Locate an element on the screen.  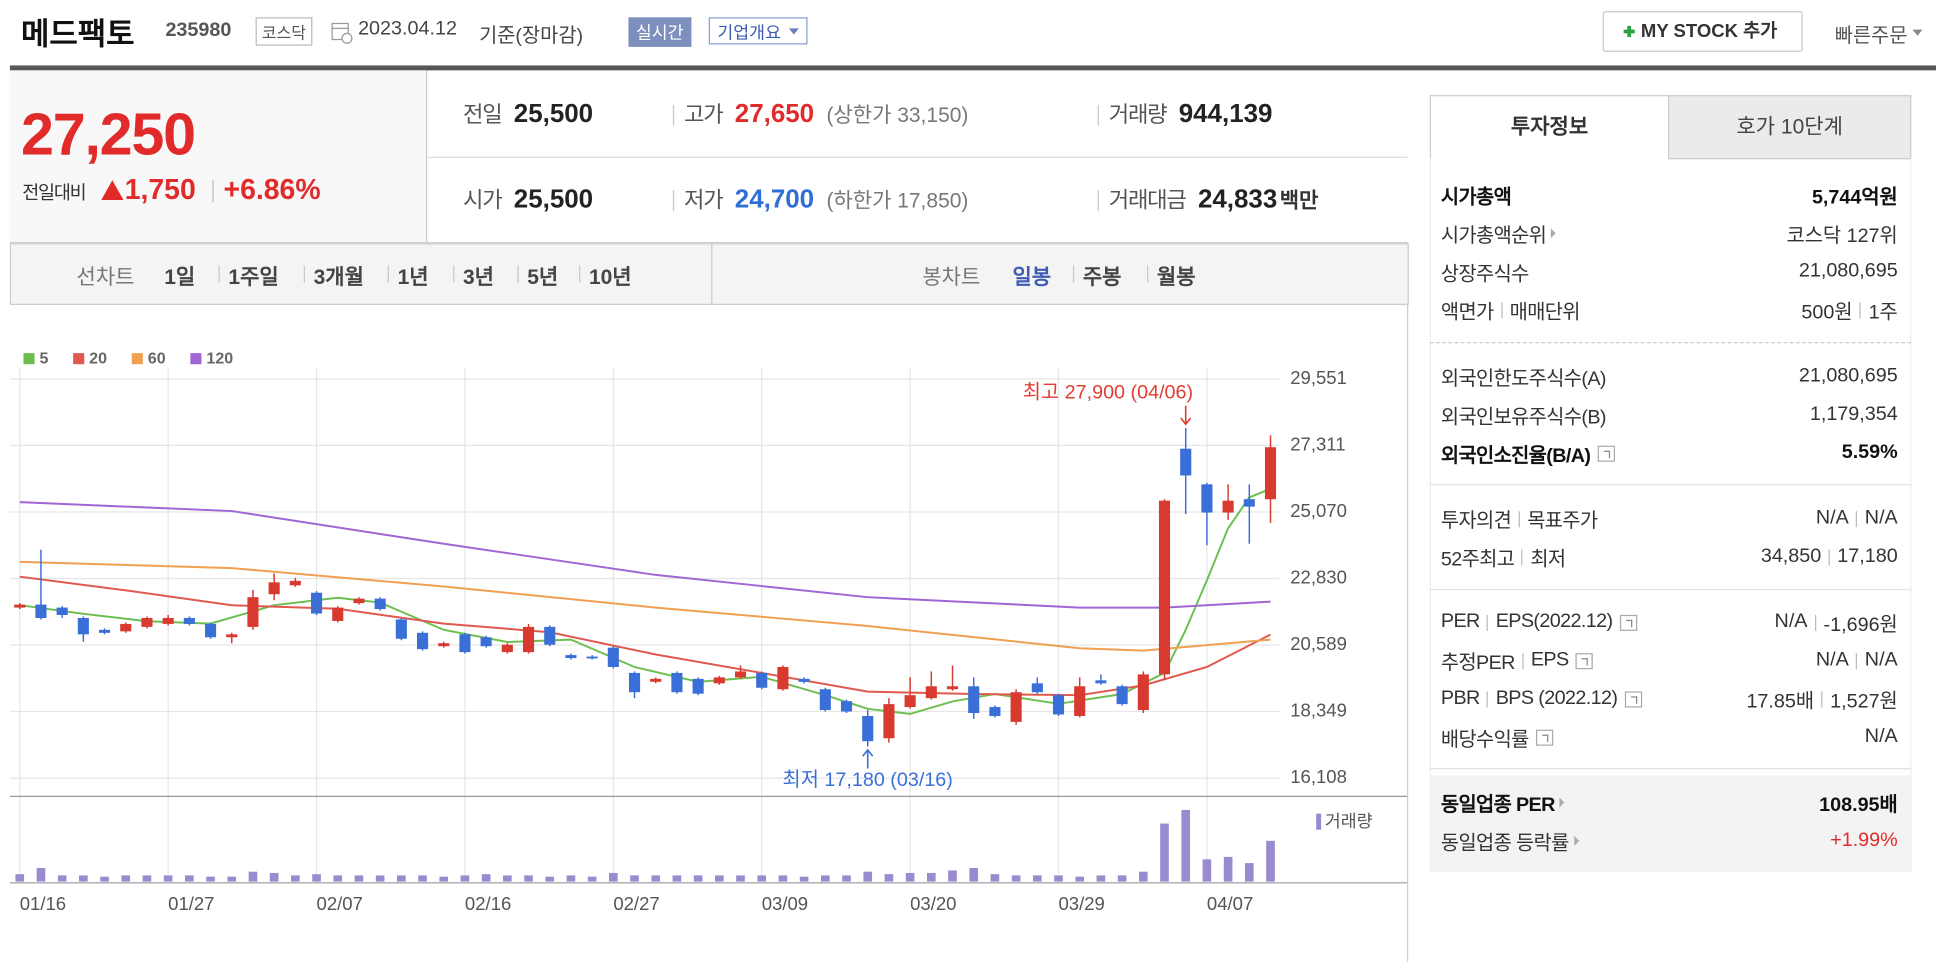
info-value: N/A N/A is located at coordinates (1857, 519).